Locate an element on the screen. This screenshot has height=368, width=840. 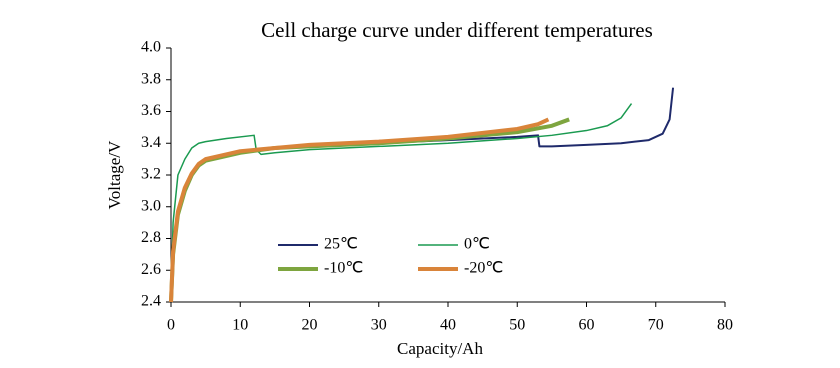
legend-label: 0℃ is located at coordinates (477, 244).